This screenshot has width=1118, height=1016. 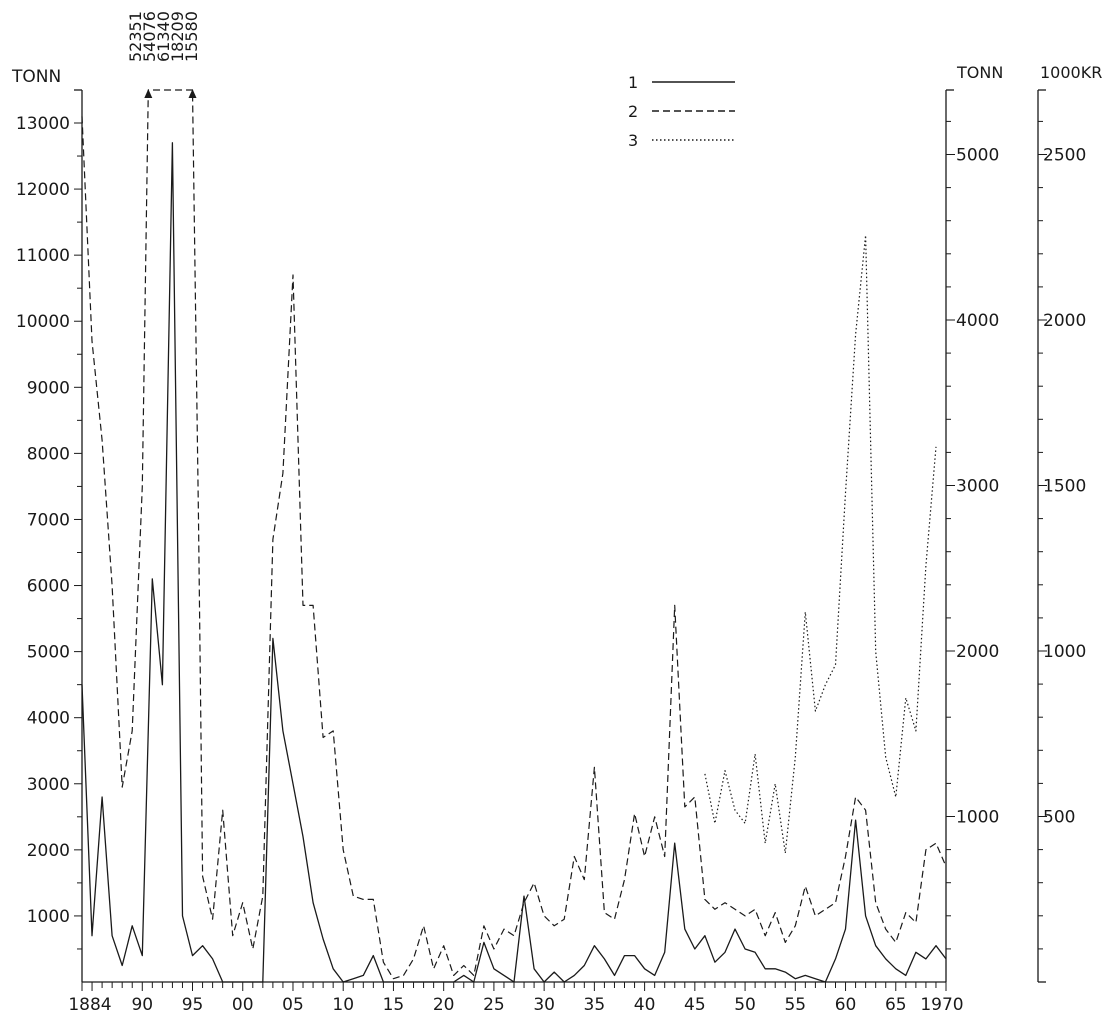 What do you see at coordinates (745, 1005) in the screenshot?
I see `x-axis-tick-label: 50` at bounding box center [745, 1005].